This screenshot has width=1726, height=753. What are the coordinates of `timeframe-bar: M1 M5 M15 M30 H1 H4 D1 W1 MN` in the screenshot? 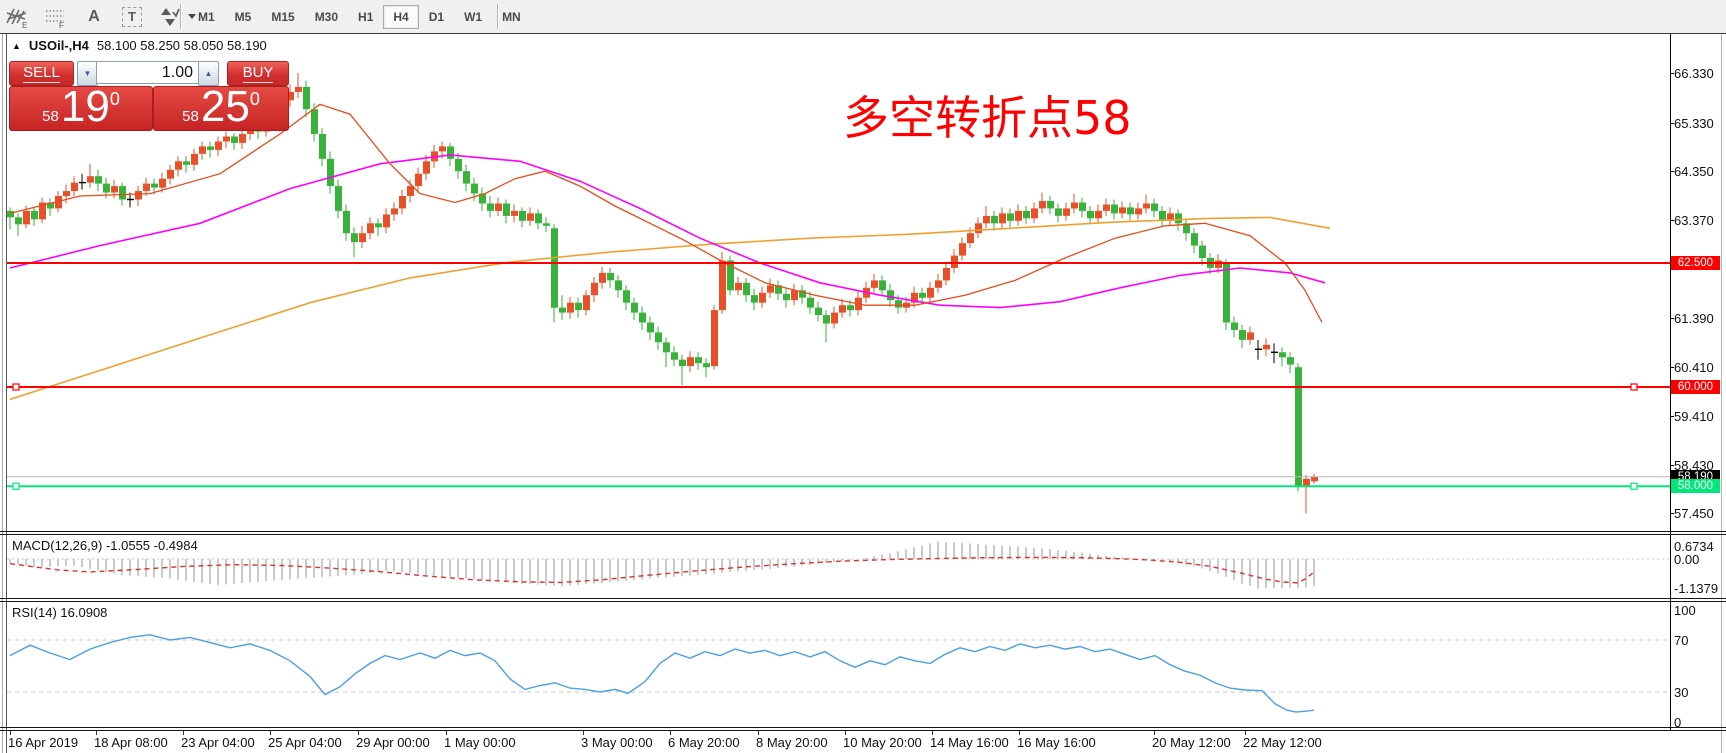 It's located at (359, 16).